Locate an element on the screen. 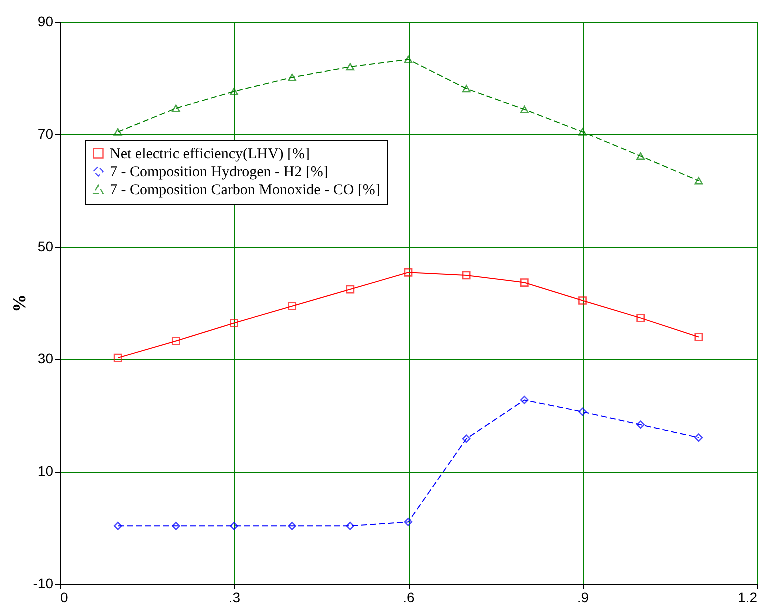 The image size is (778, 610). y-axis-title: % is located at coordinates (19, 303).